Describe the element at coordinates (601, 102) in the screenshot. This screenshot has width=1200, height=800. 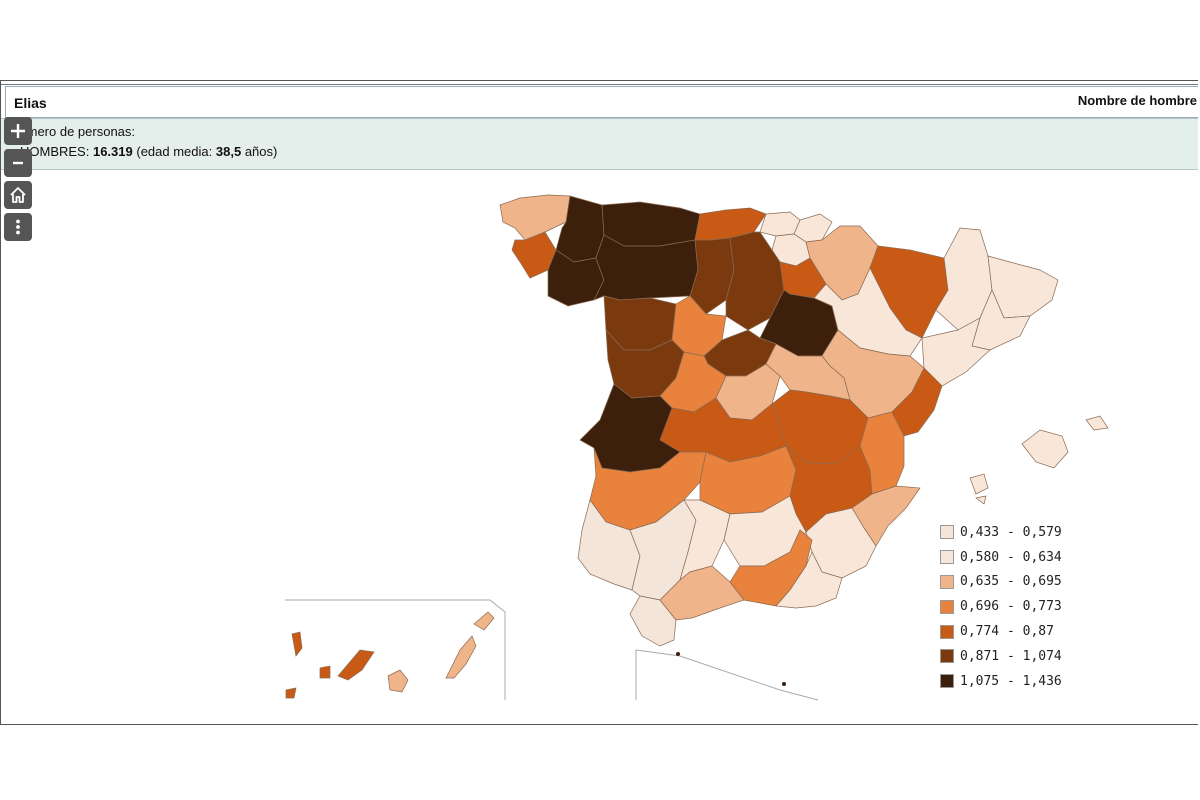
I see `title-bar: Elias` at that location.